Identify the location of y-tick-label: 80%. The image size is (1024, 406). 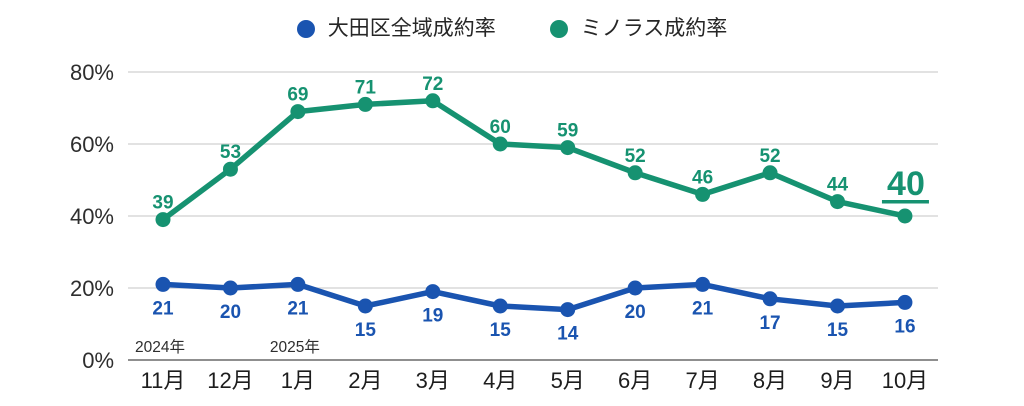
(92, 72).